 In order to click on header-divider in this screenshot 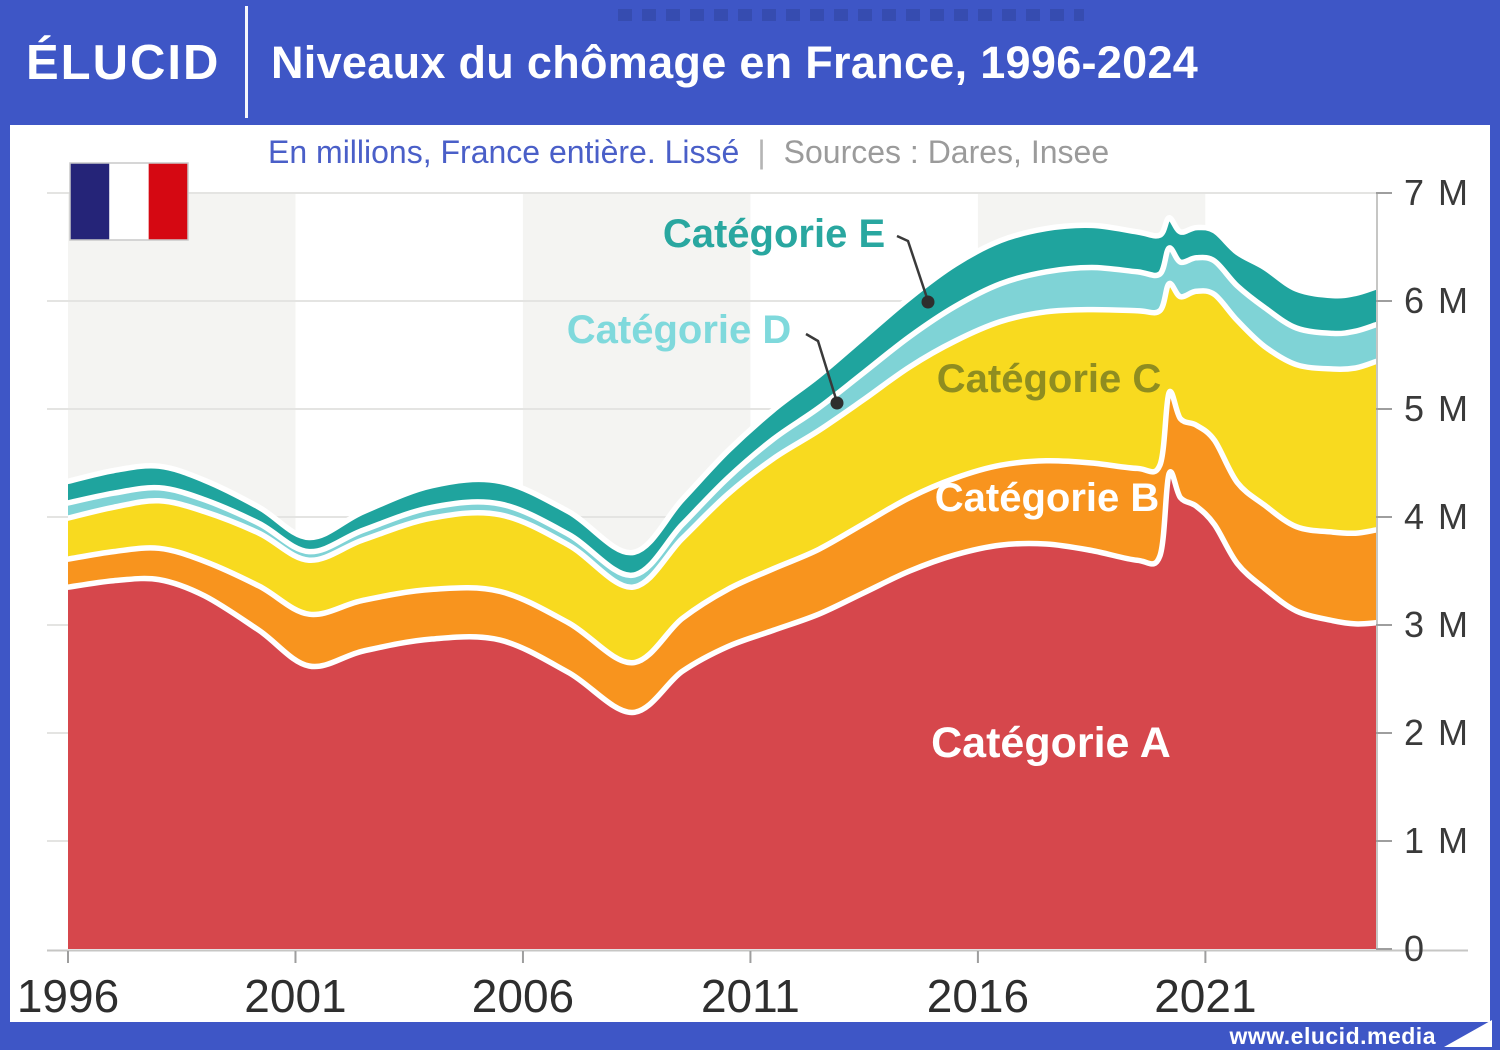, I will do `click(246, 62)`.